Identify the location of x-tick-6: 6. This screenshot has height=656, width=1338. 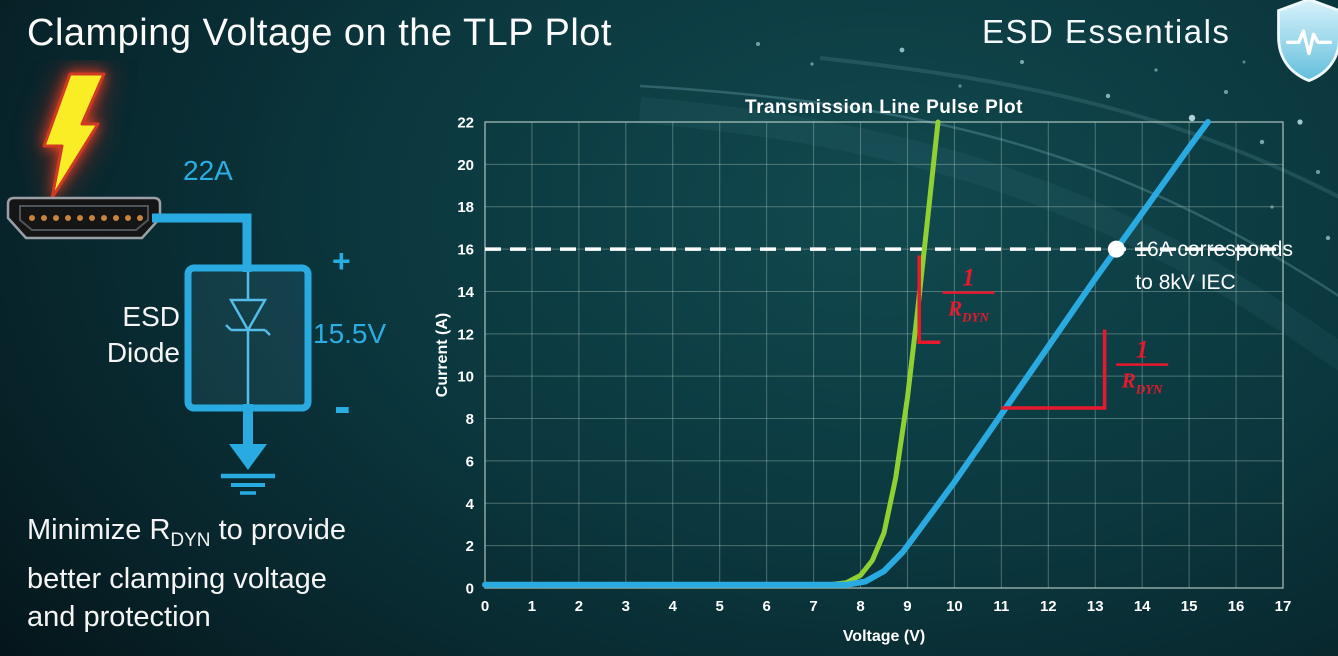
(766, 606).